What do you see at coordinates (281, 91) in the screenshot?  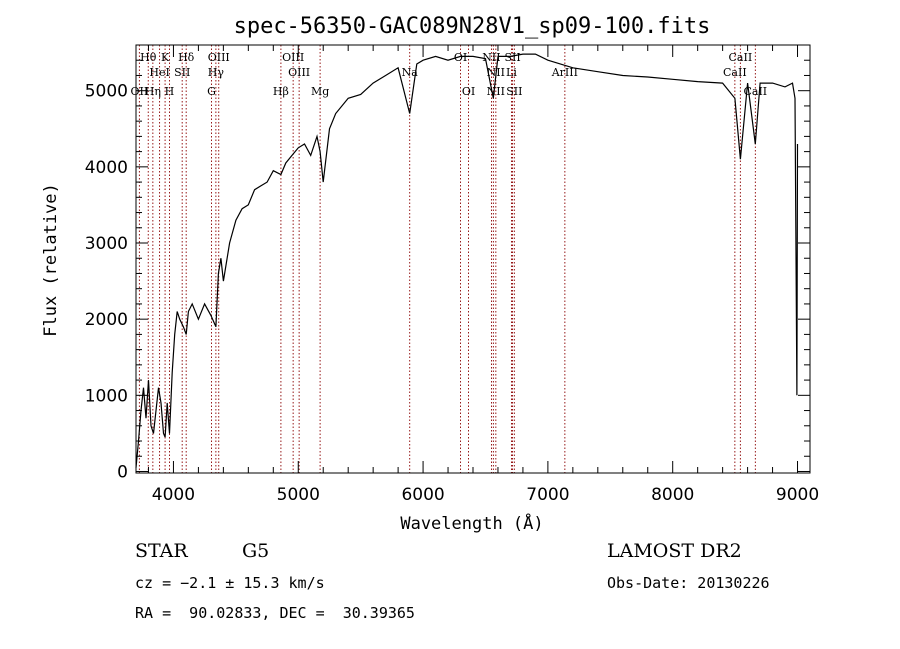 I see `spectral-line-label: Hβ` at bounding box center [281, 91].